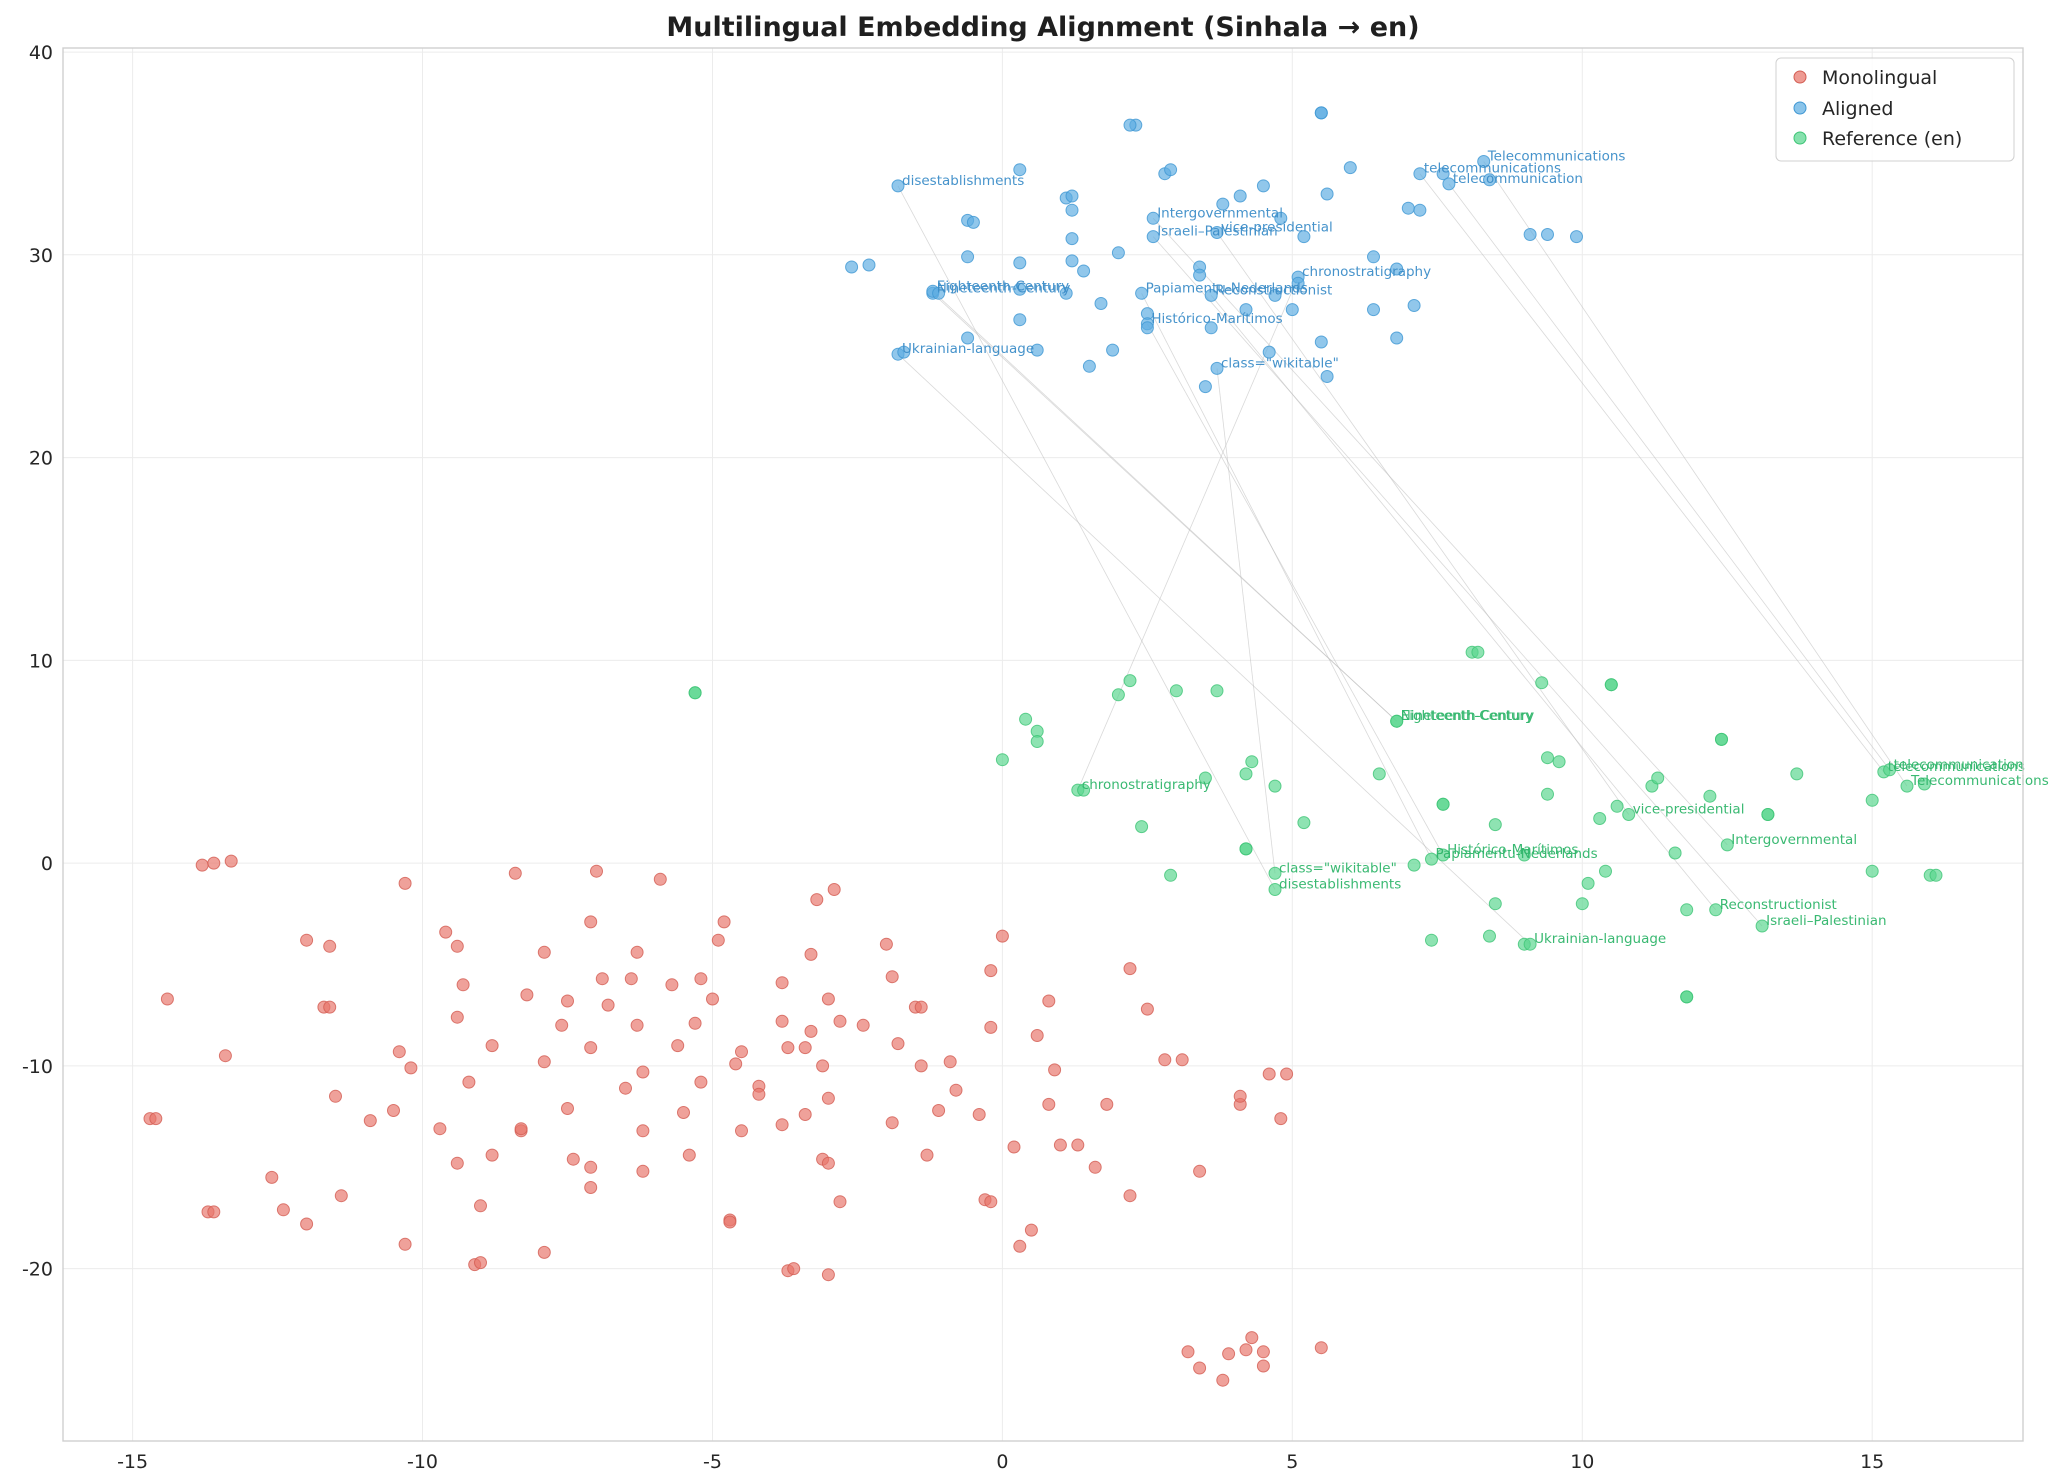 Image resolution: width=2066 pixels, height=1483 pixels. What do you see at coordinates (132, 1462) in the screenshot?
I see `x-tick-label: -15` at bounding box center [132, 1462].